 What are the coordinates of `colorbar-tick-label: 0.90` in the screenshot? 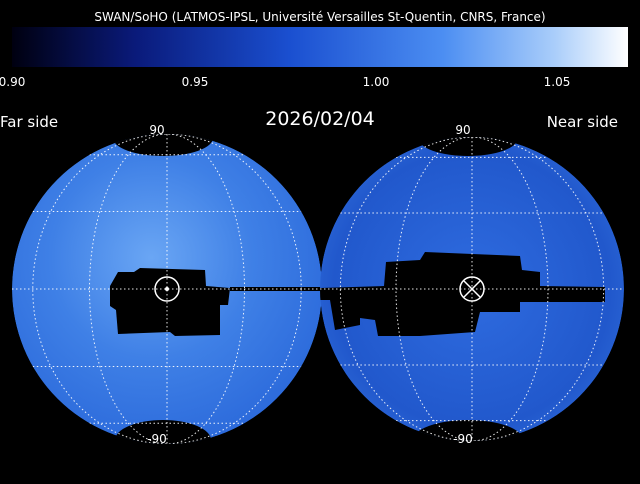 It's located at (12, 82).